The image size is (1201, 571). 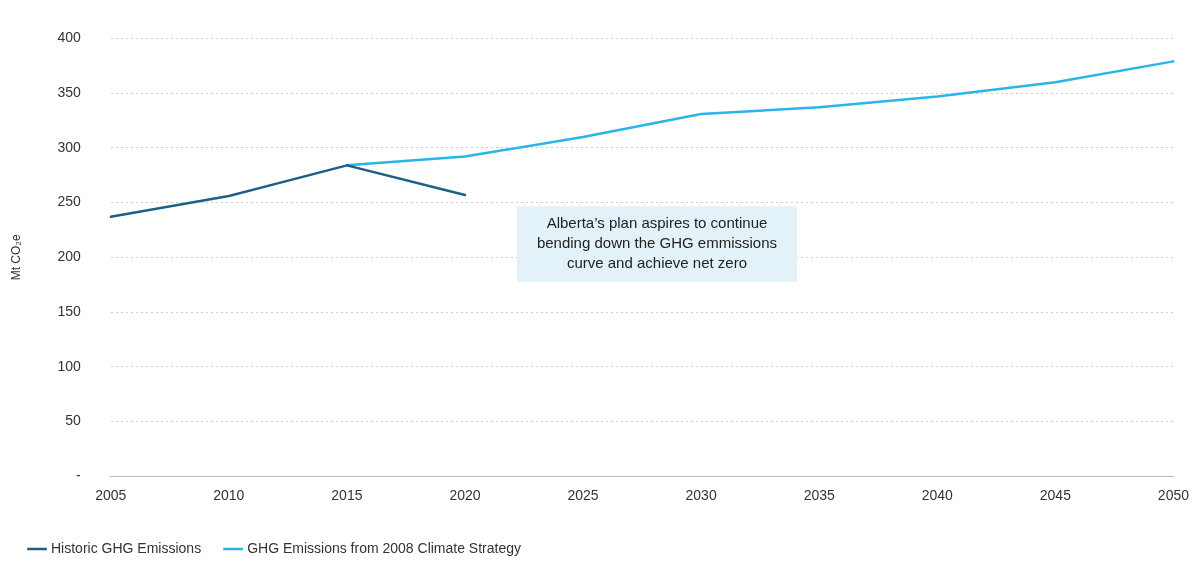 I want to click on x-tick-label: 2040, so click(x=937, y=495).